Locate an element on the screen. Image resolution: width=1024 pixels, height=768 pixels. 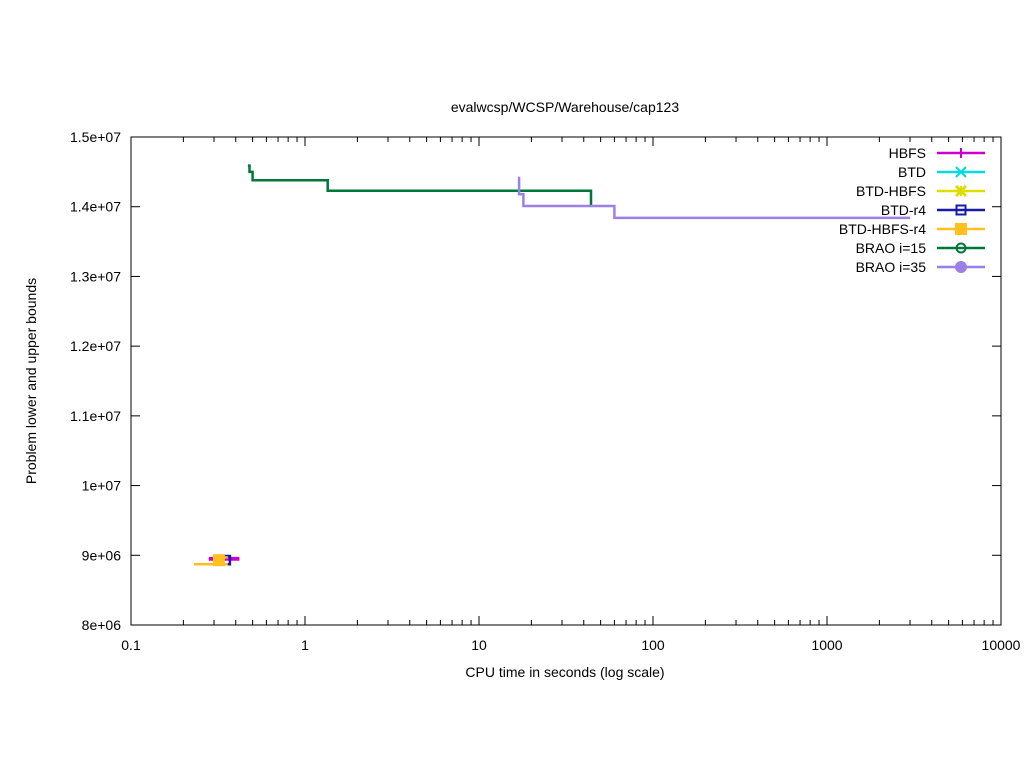
data-point-marker is located at coordinates (218, 560).